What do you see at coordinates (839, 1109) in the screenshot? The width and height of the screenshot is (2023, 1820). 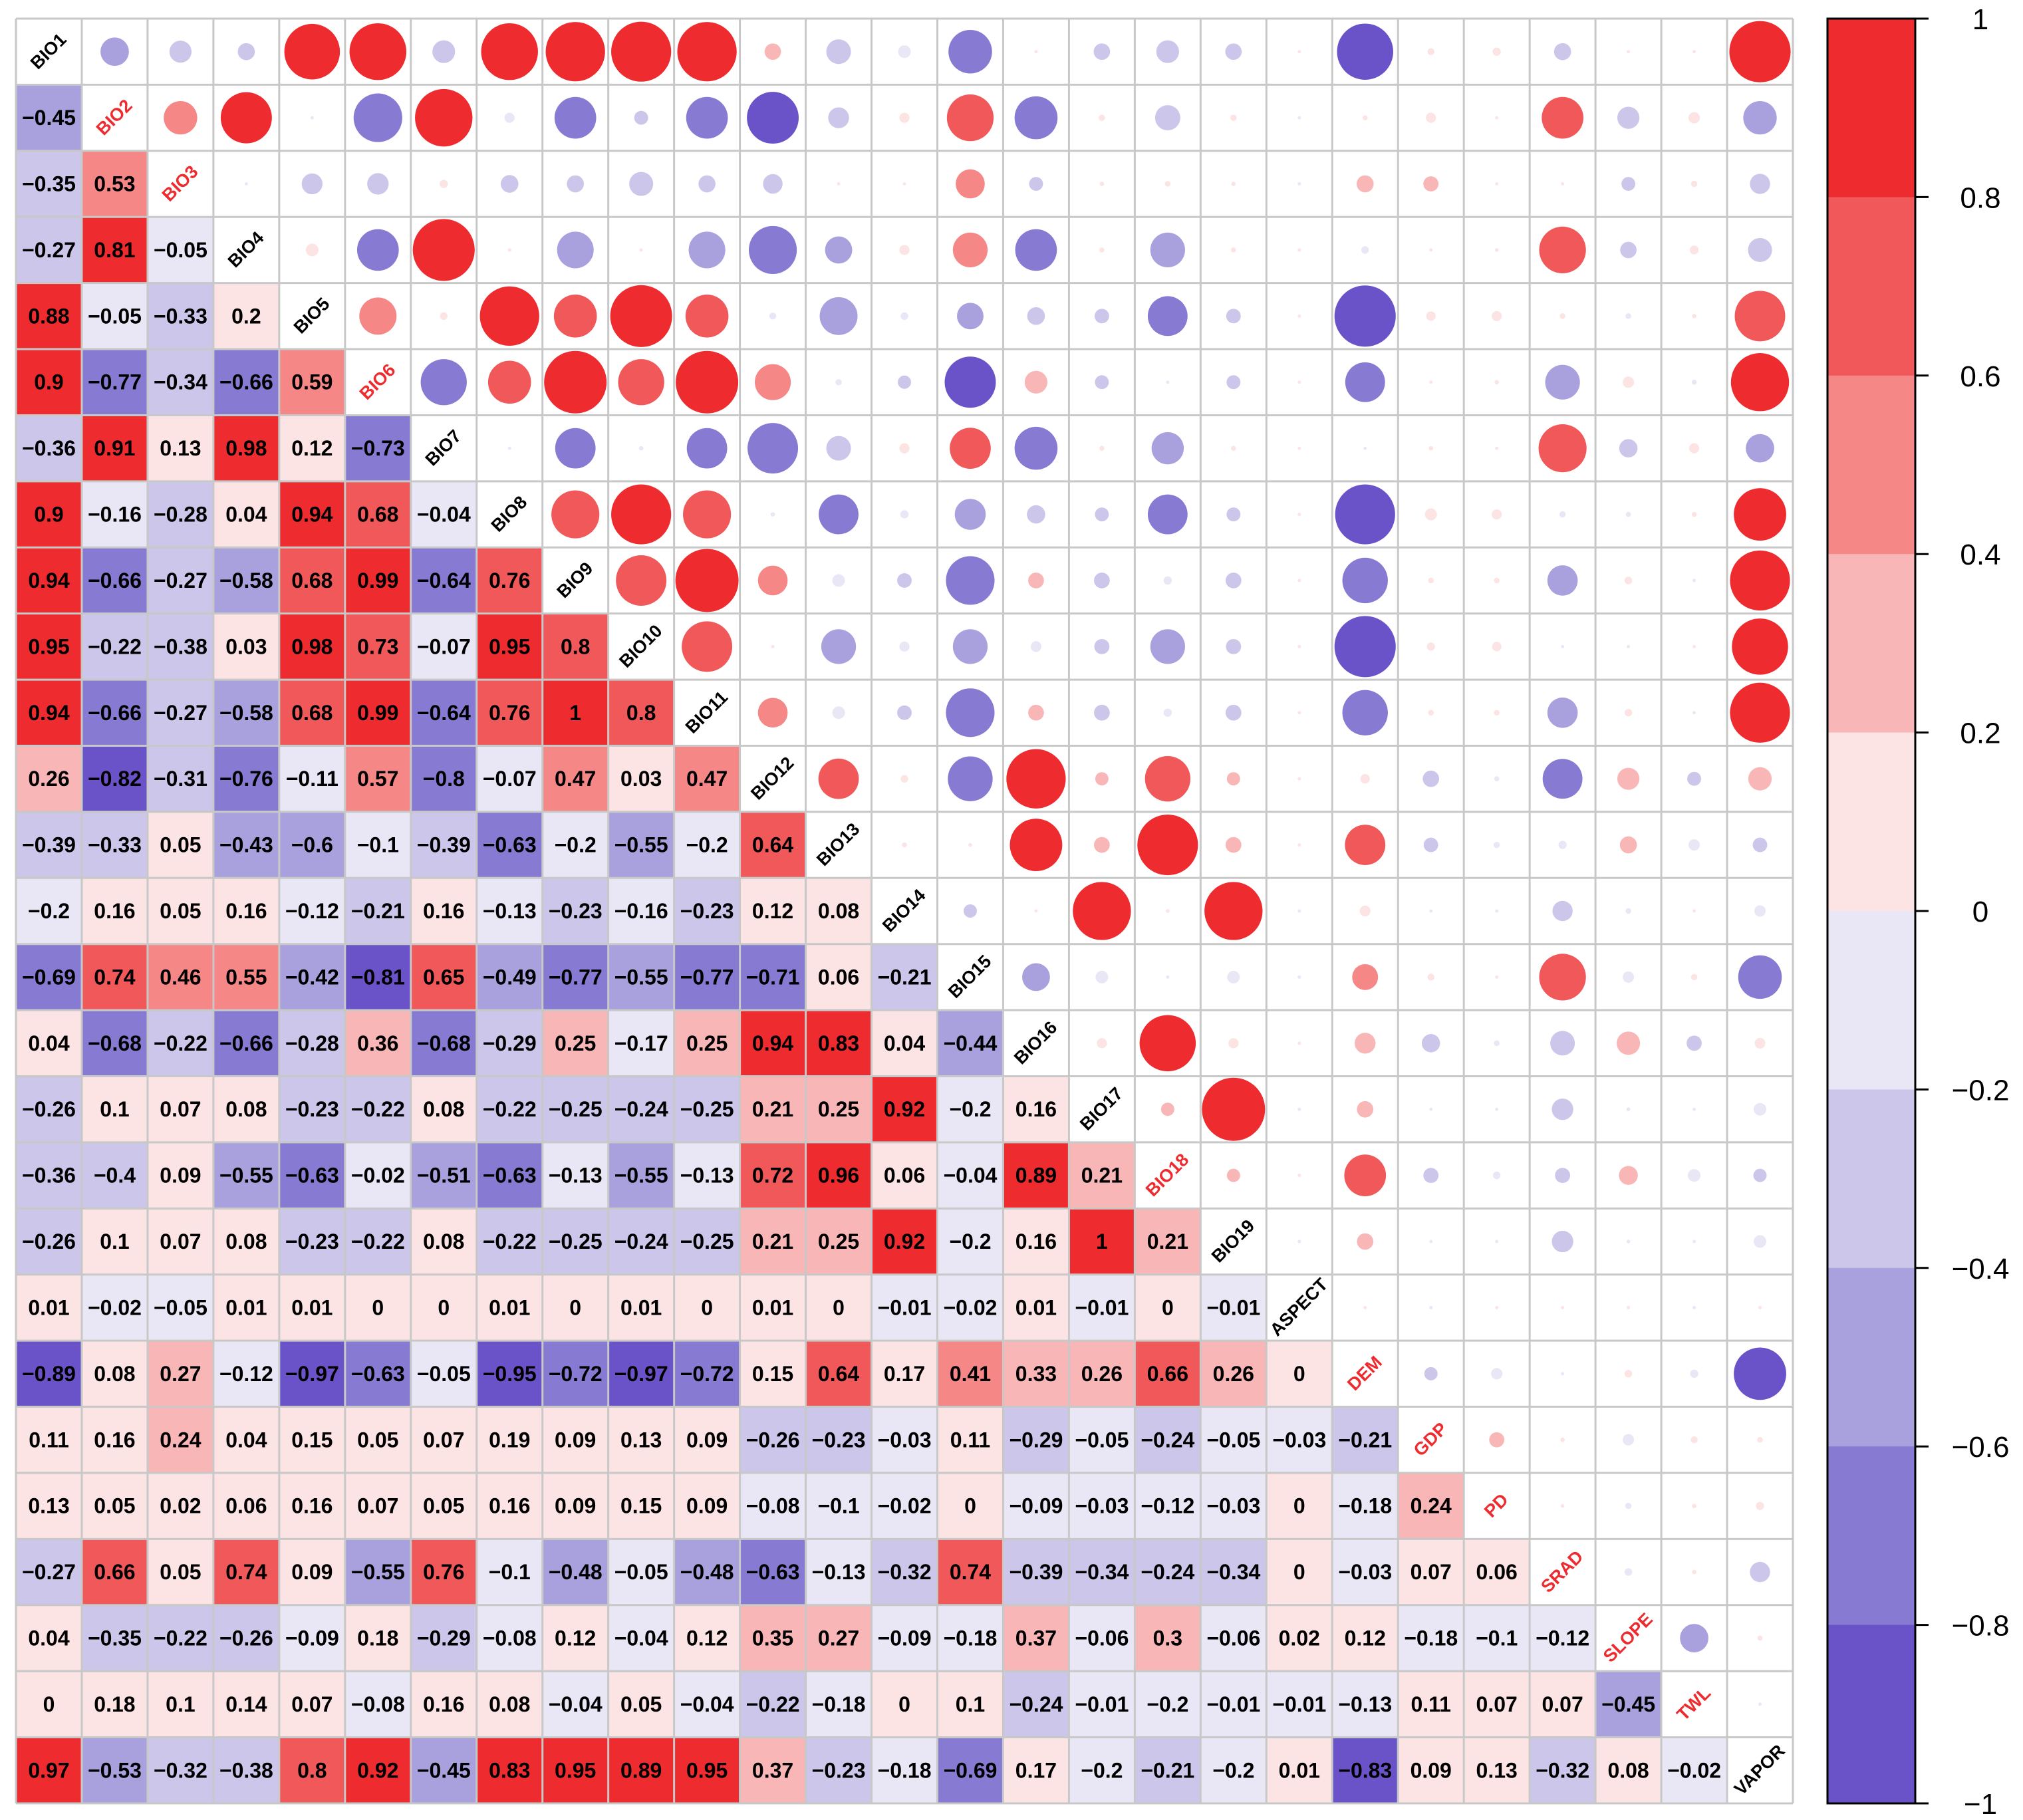 I see `cell-value-BIO17-BIO13: 0.25` at bounding box center [839, 1109].